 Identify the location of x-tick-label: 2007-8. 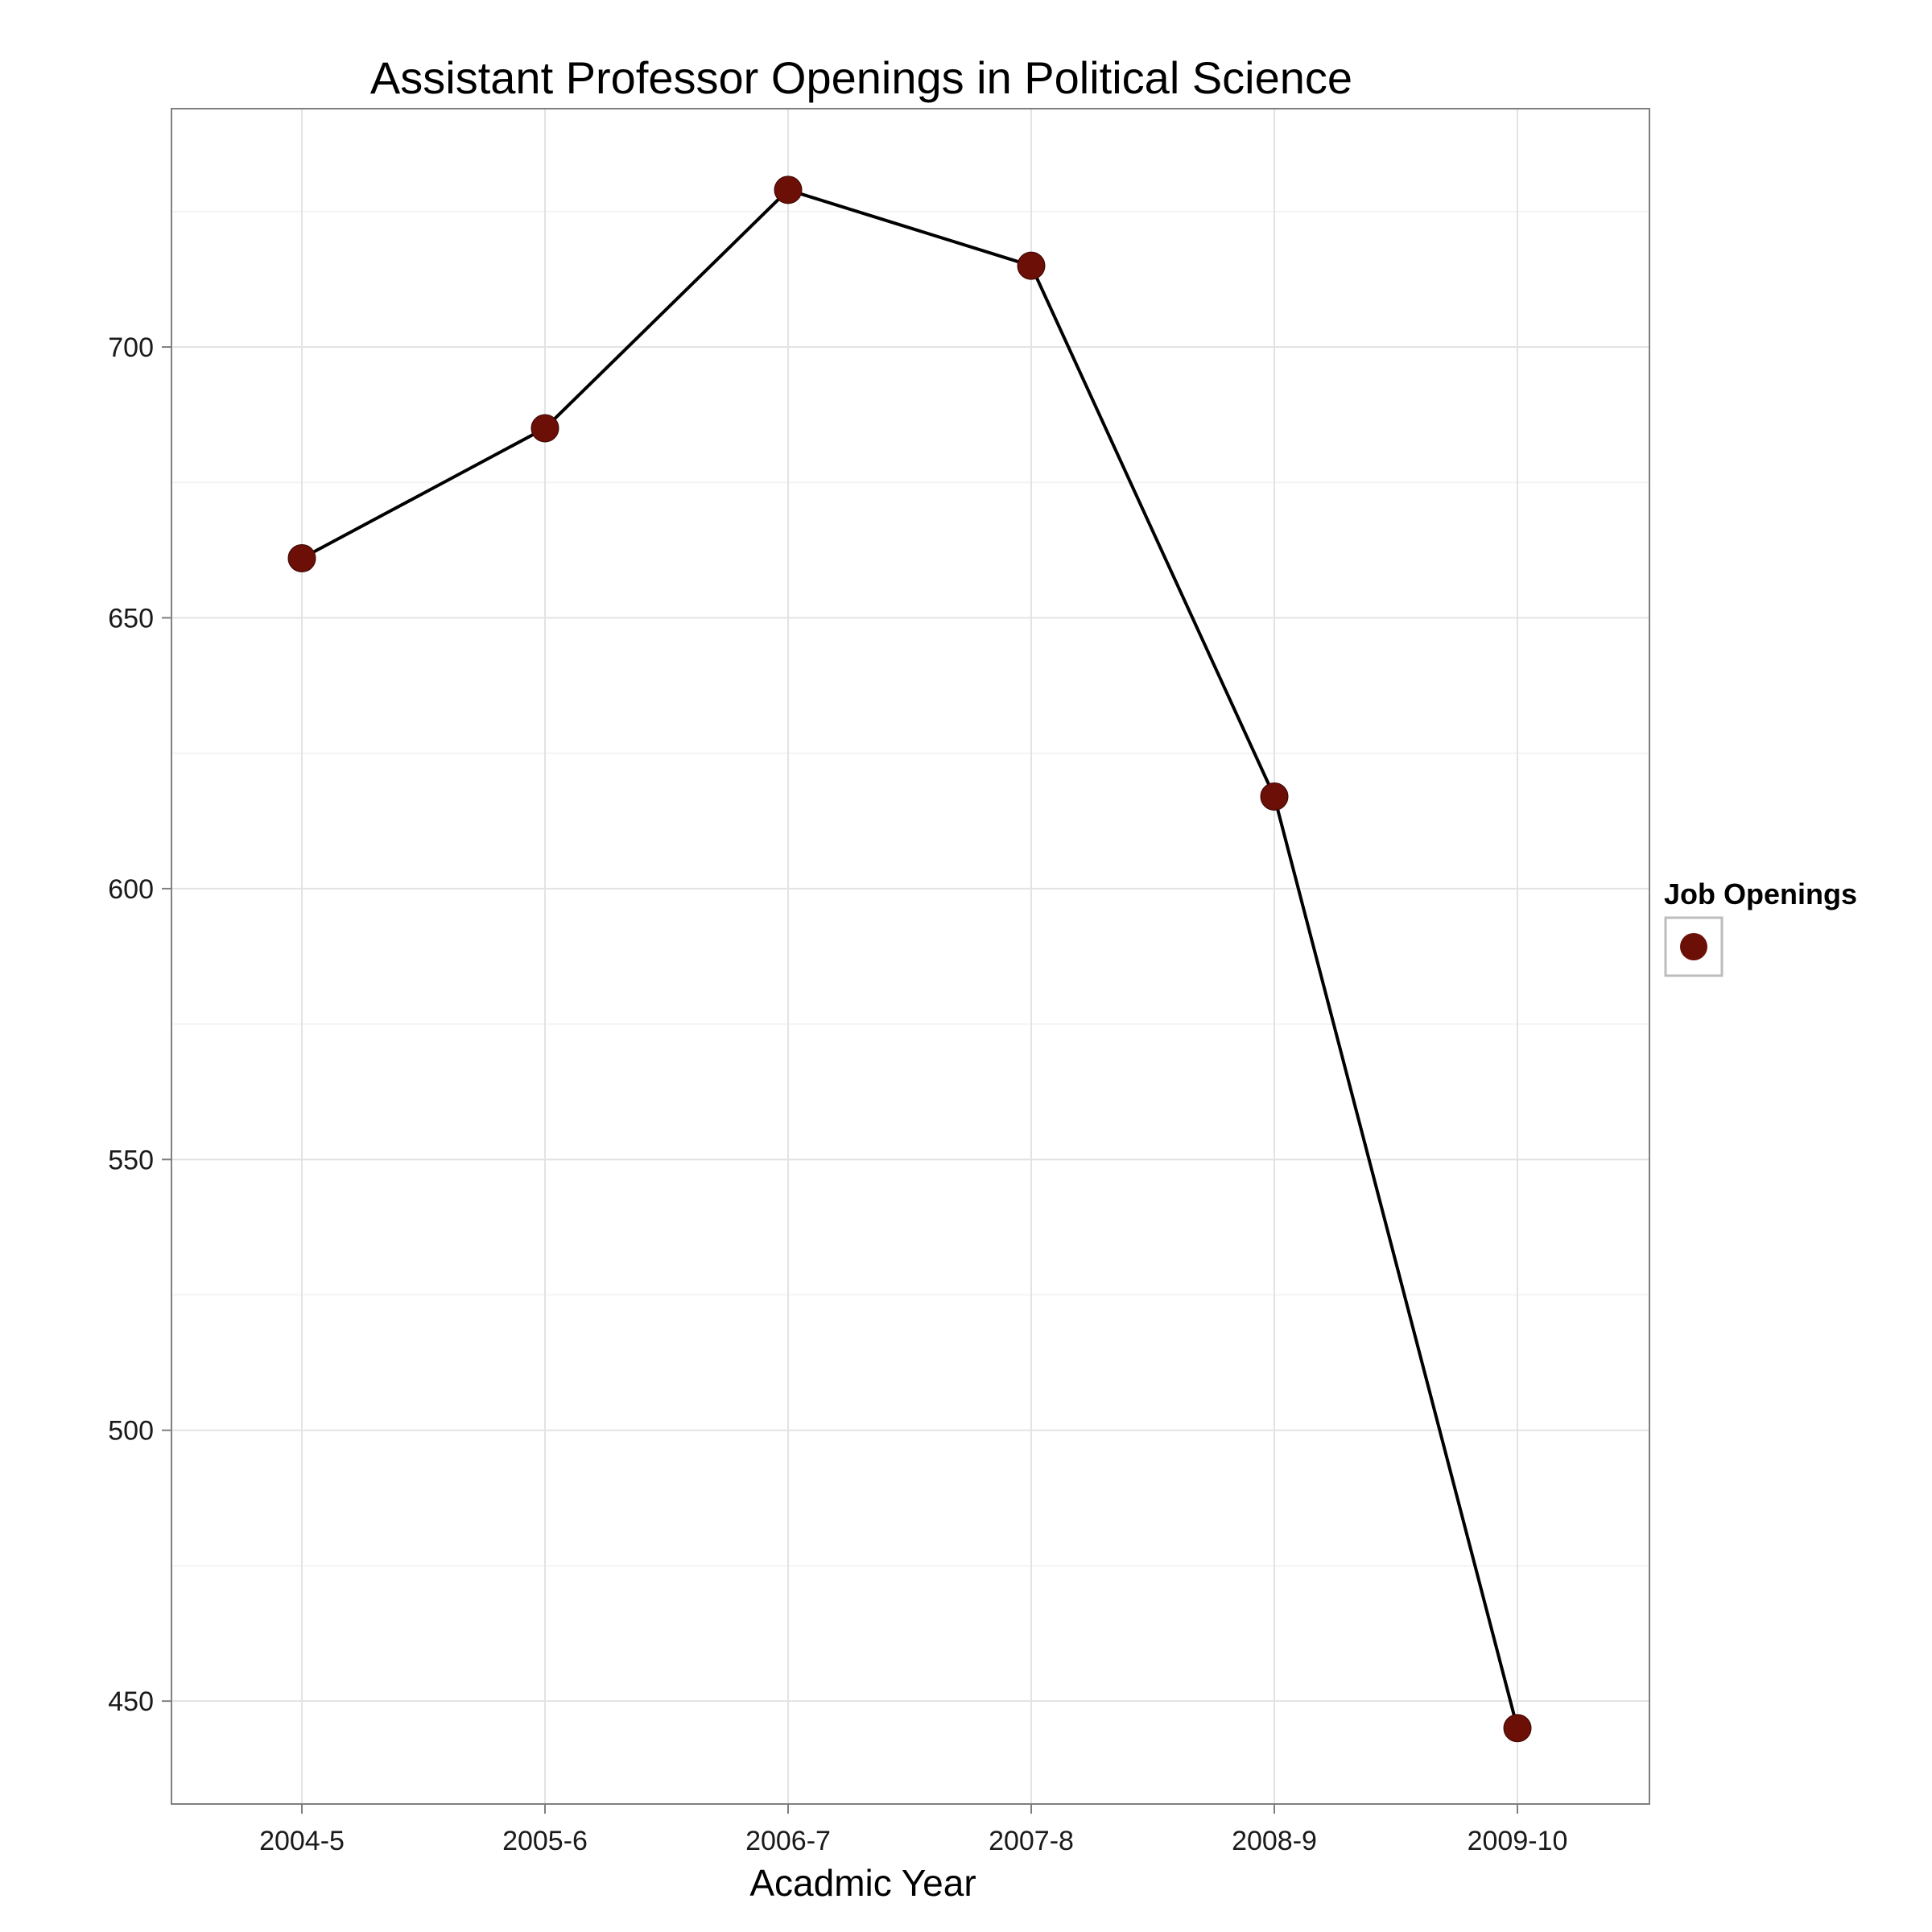
(1031, 1841).